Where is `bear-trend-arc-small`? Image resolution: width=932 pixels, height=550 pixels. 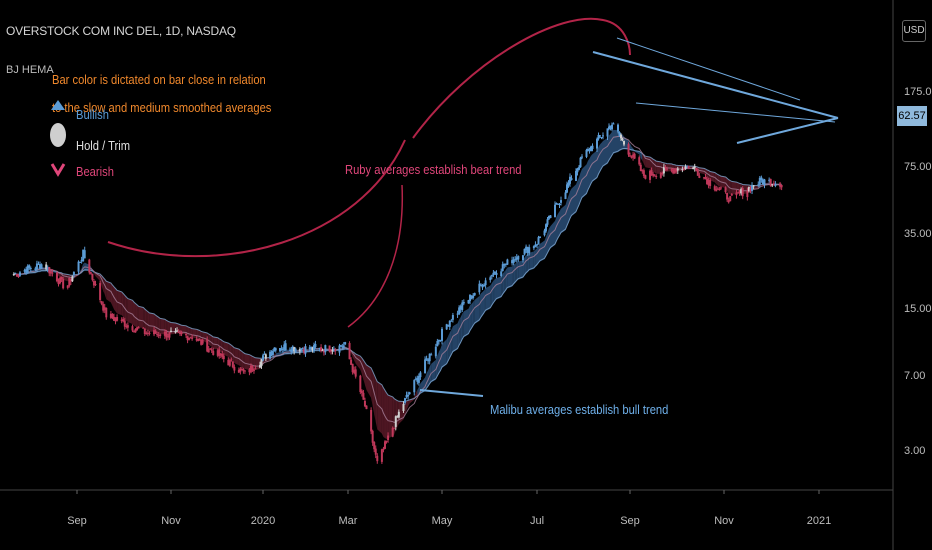 bear-trend-arc-small is located at coordinates (375, 256).